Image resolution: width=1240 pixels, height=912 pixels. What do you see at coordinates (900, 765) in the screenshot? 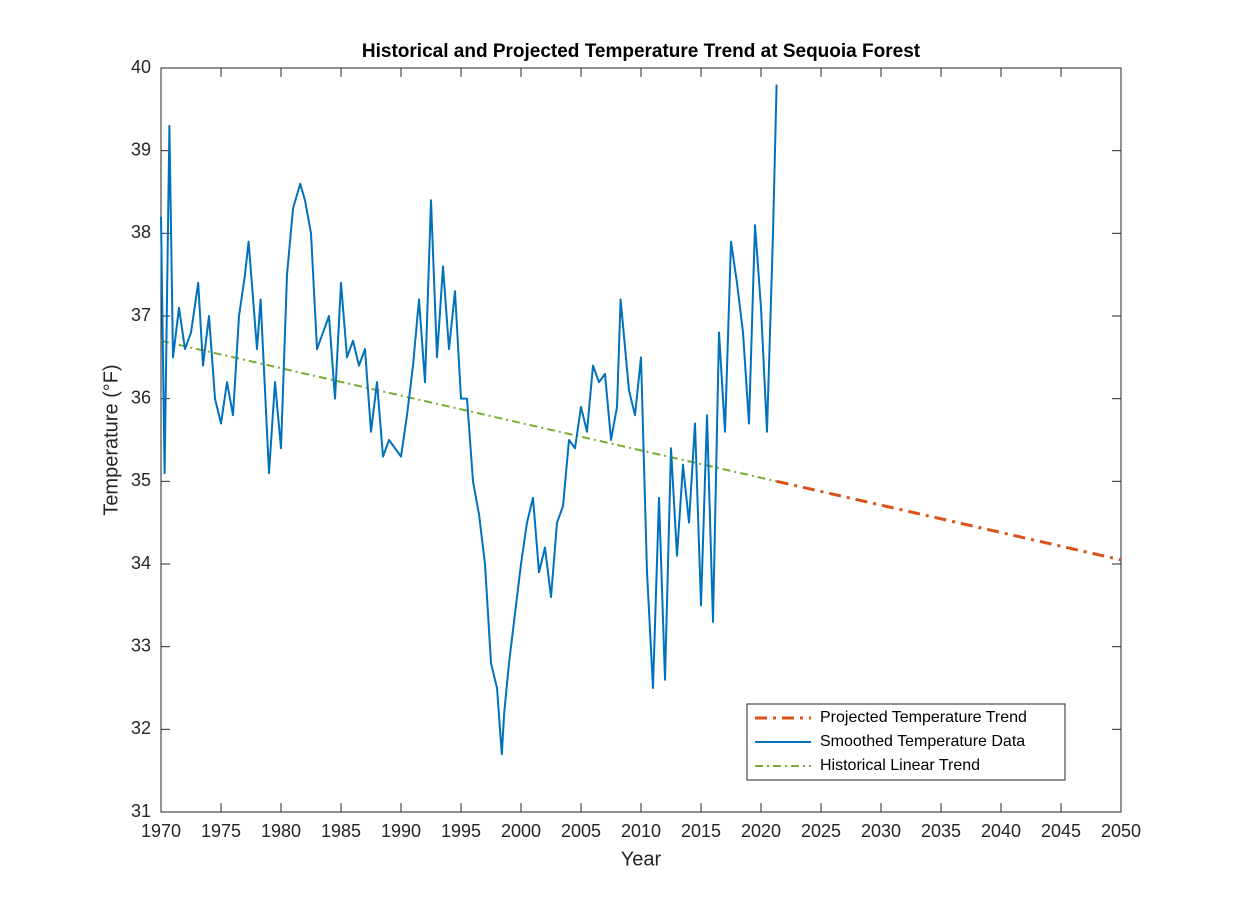
I see `legend-label: Historical Linear Trend` at bounding box center [900, 765].